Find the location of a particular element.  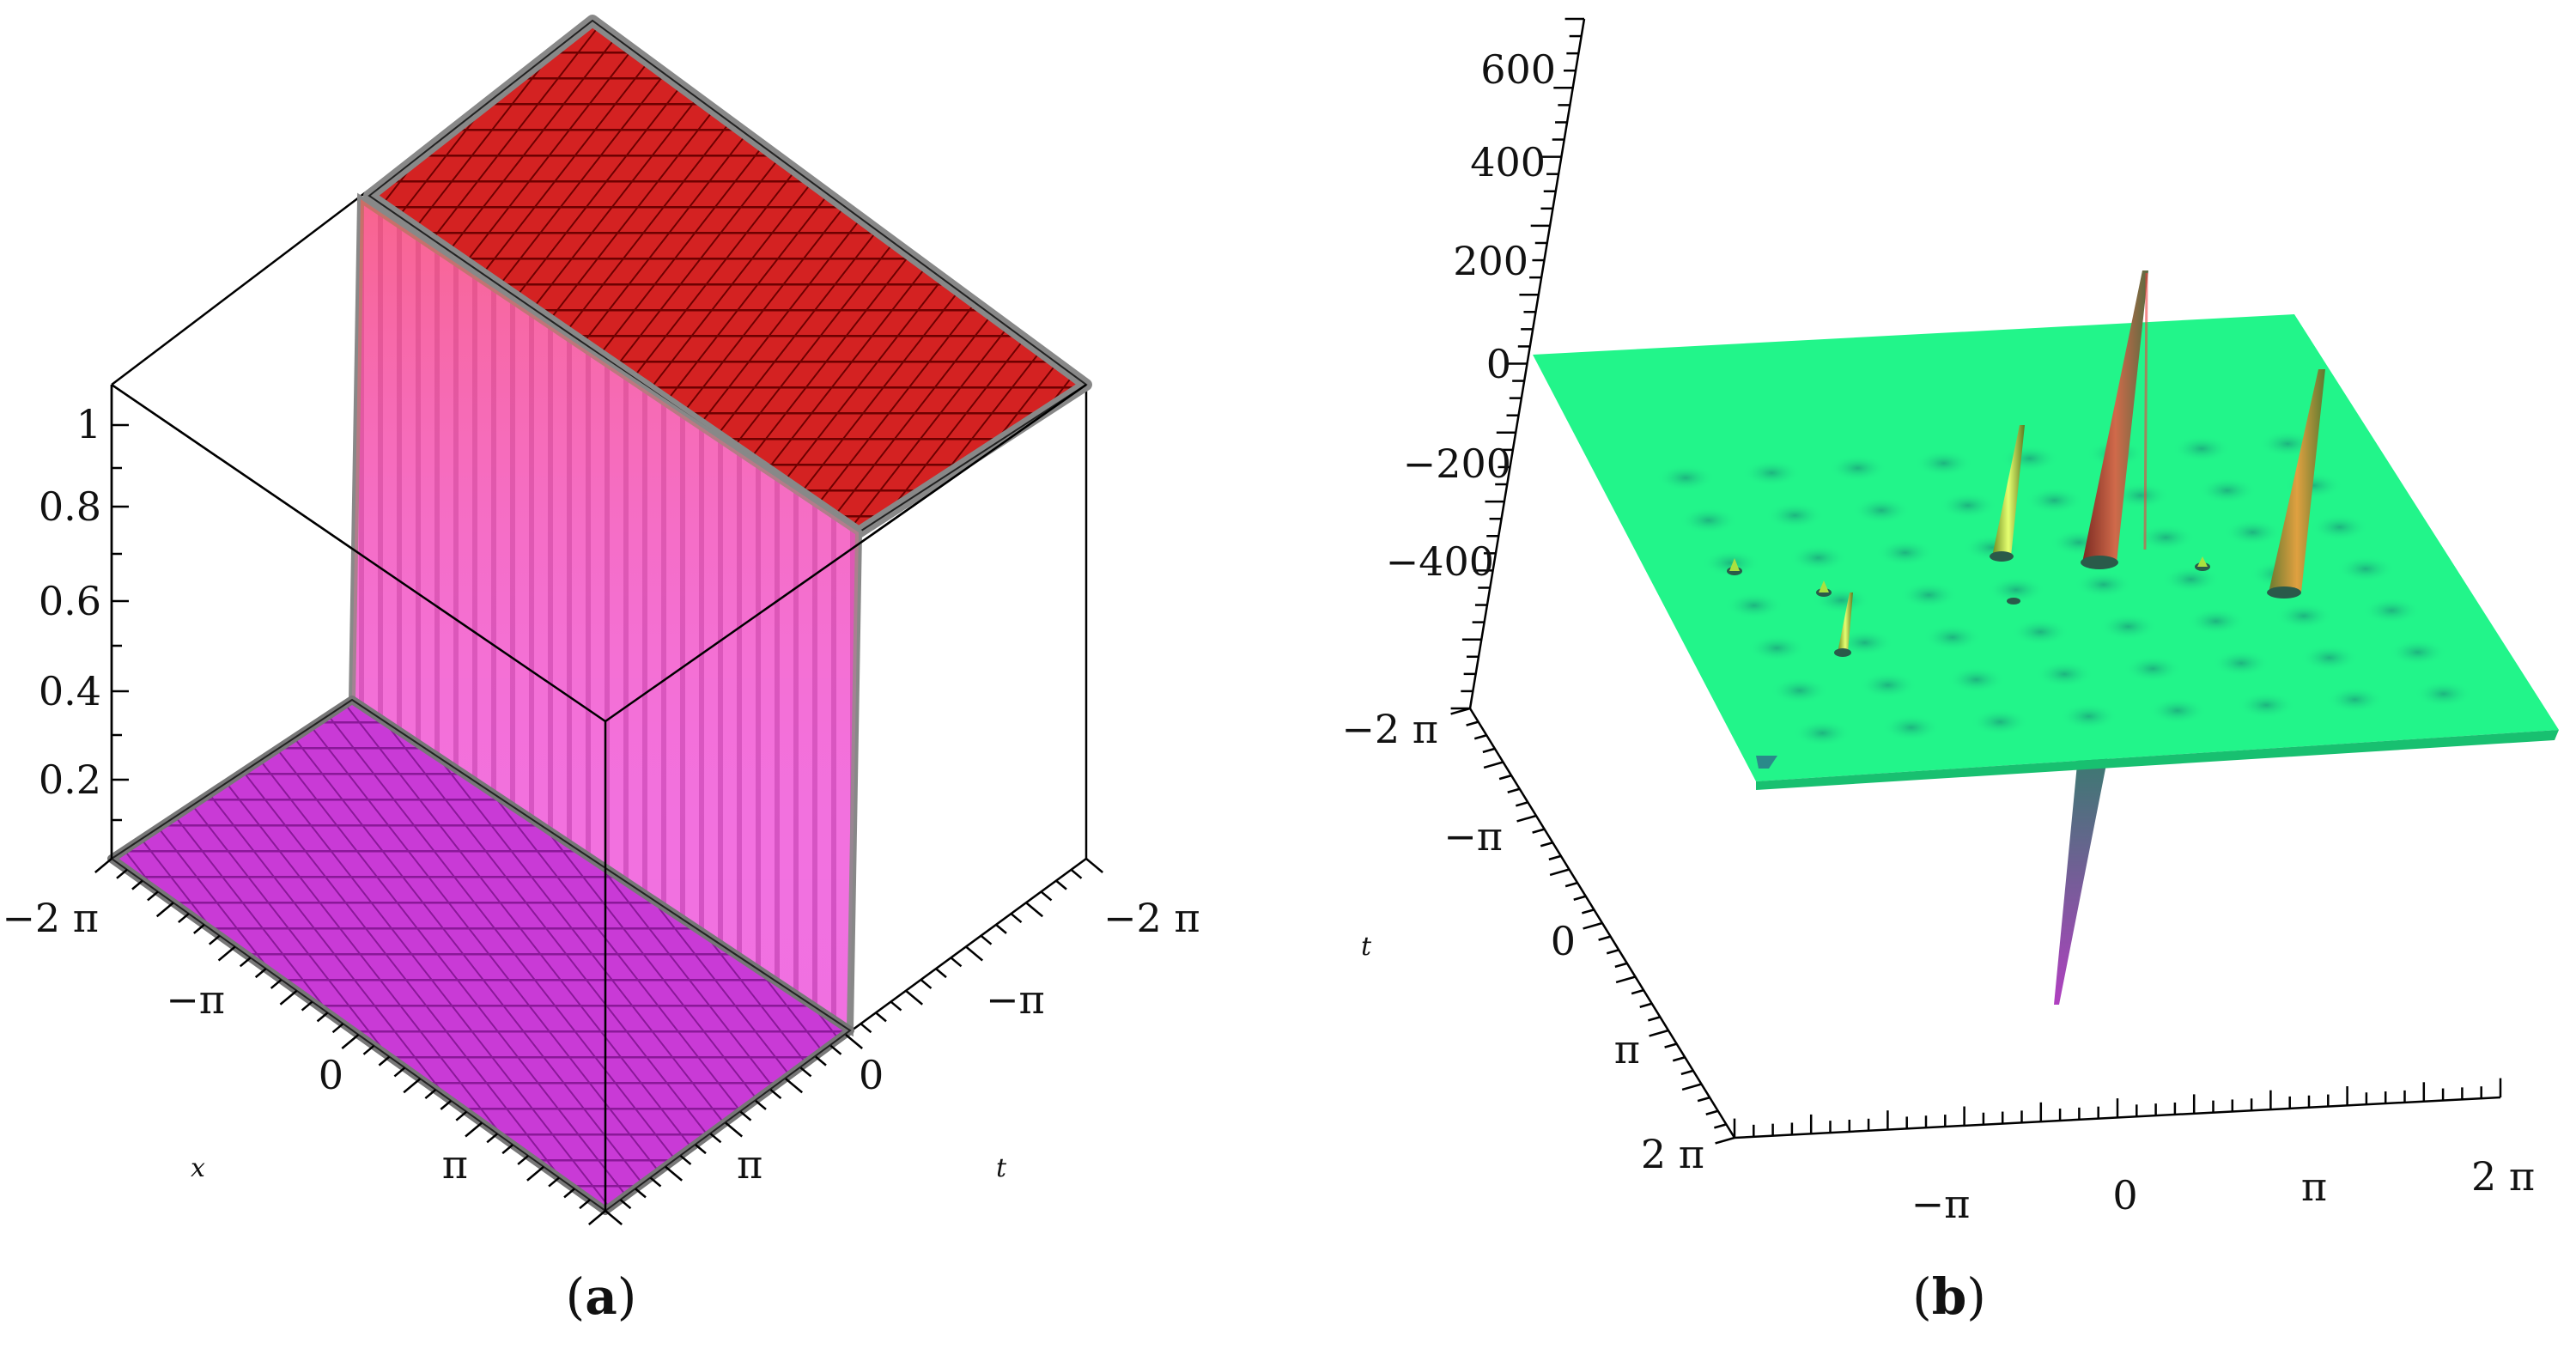

panel-b-z-tick-600: 600 is located at coordinates (1518, 70).